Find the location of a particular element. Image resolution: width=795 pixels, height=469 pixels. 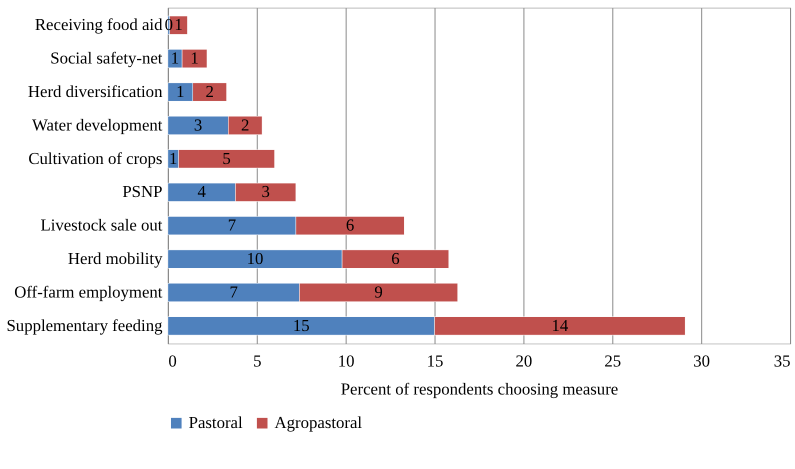

x-tick-label: 0 is located at coordinates (172, 361).